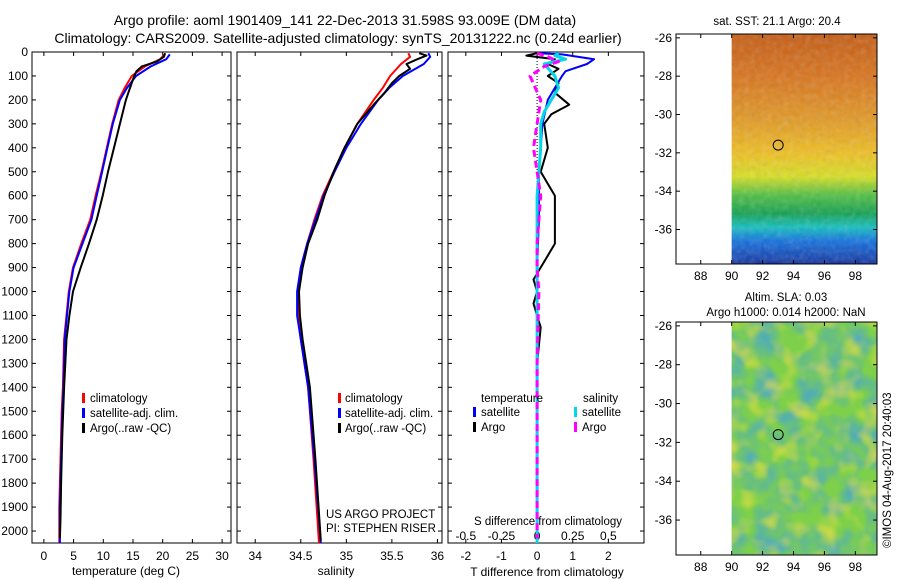 Image resolution: width=900 pixels, height=580 pixels. I want to click on x-tick-label: 15, so click(133, 556).